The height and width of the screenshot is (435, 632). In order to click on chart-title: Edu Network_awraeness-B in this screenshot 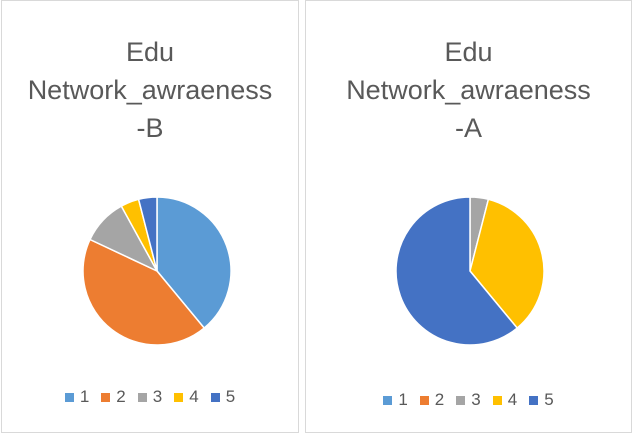, I will do `click(150, 90)`.